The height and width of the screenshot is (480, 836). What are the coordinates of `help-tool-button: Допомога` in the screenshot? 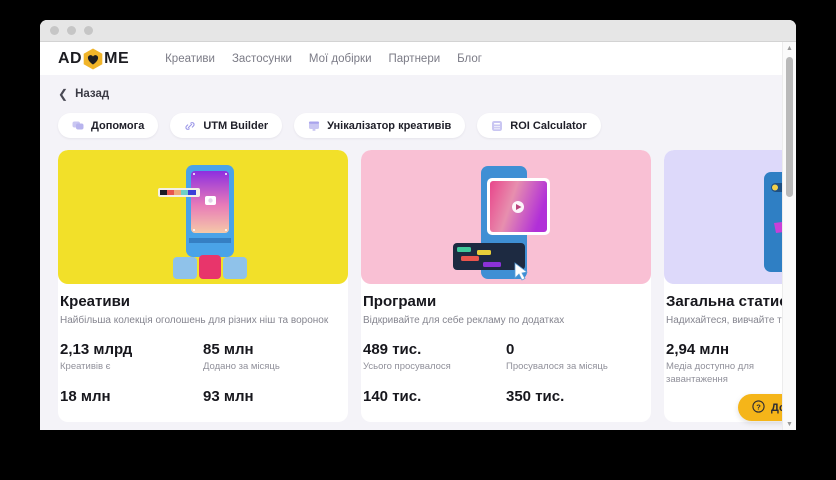 It's located at (108, 125).